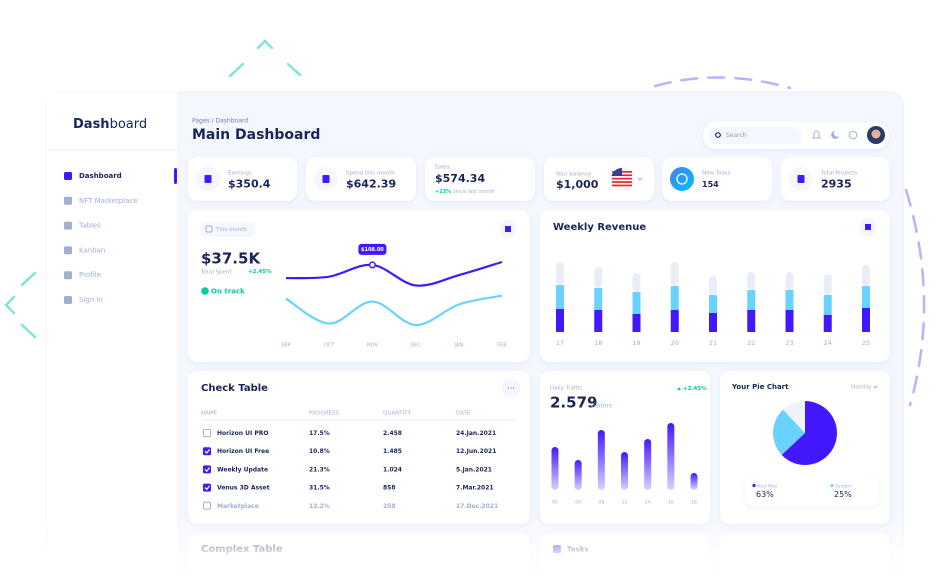  I want to click on x-tick-label: 23, so click(789, 343).